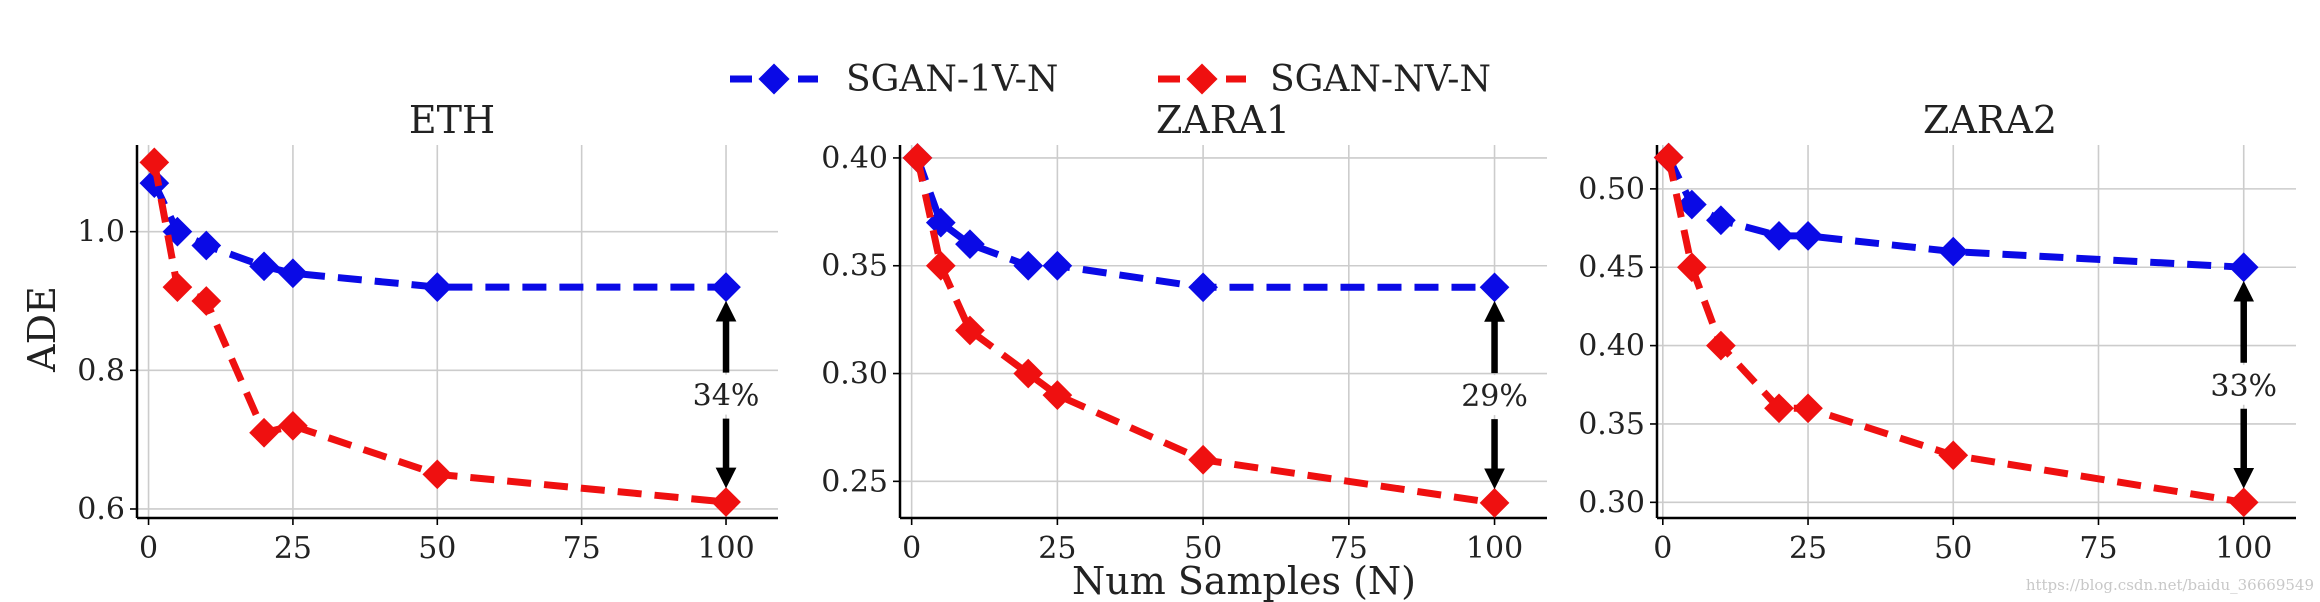  What do you see at coordinates (2170, 585) in the screenshot?
I see `watermark: https://blog.csdn.net/baidu_36669549` at bounding box center [2170, 585].